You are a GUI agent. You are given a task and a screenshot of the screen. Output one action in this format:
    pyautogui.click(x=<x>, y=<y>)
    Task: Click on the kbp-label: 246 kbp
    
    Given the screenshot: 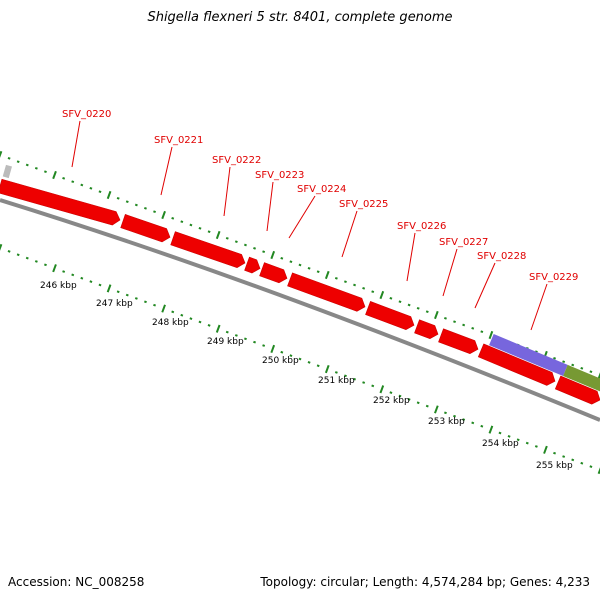 What is the action you would take?
    pyautogui.click(x=58, y=286)
    